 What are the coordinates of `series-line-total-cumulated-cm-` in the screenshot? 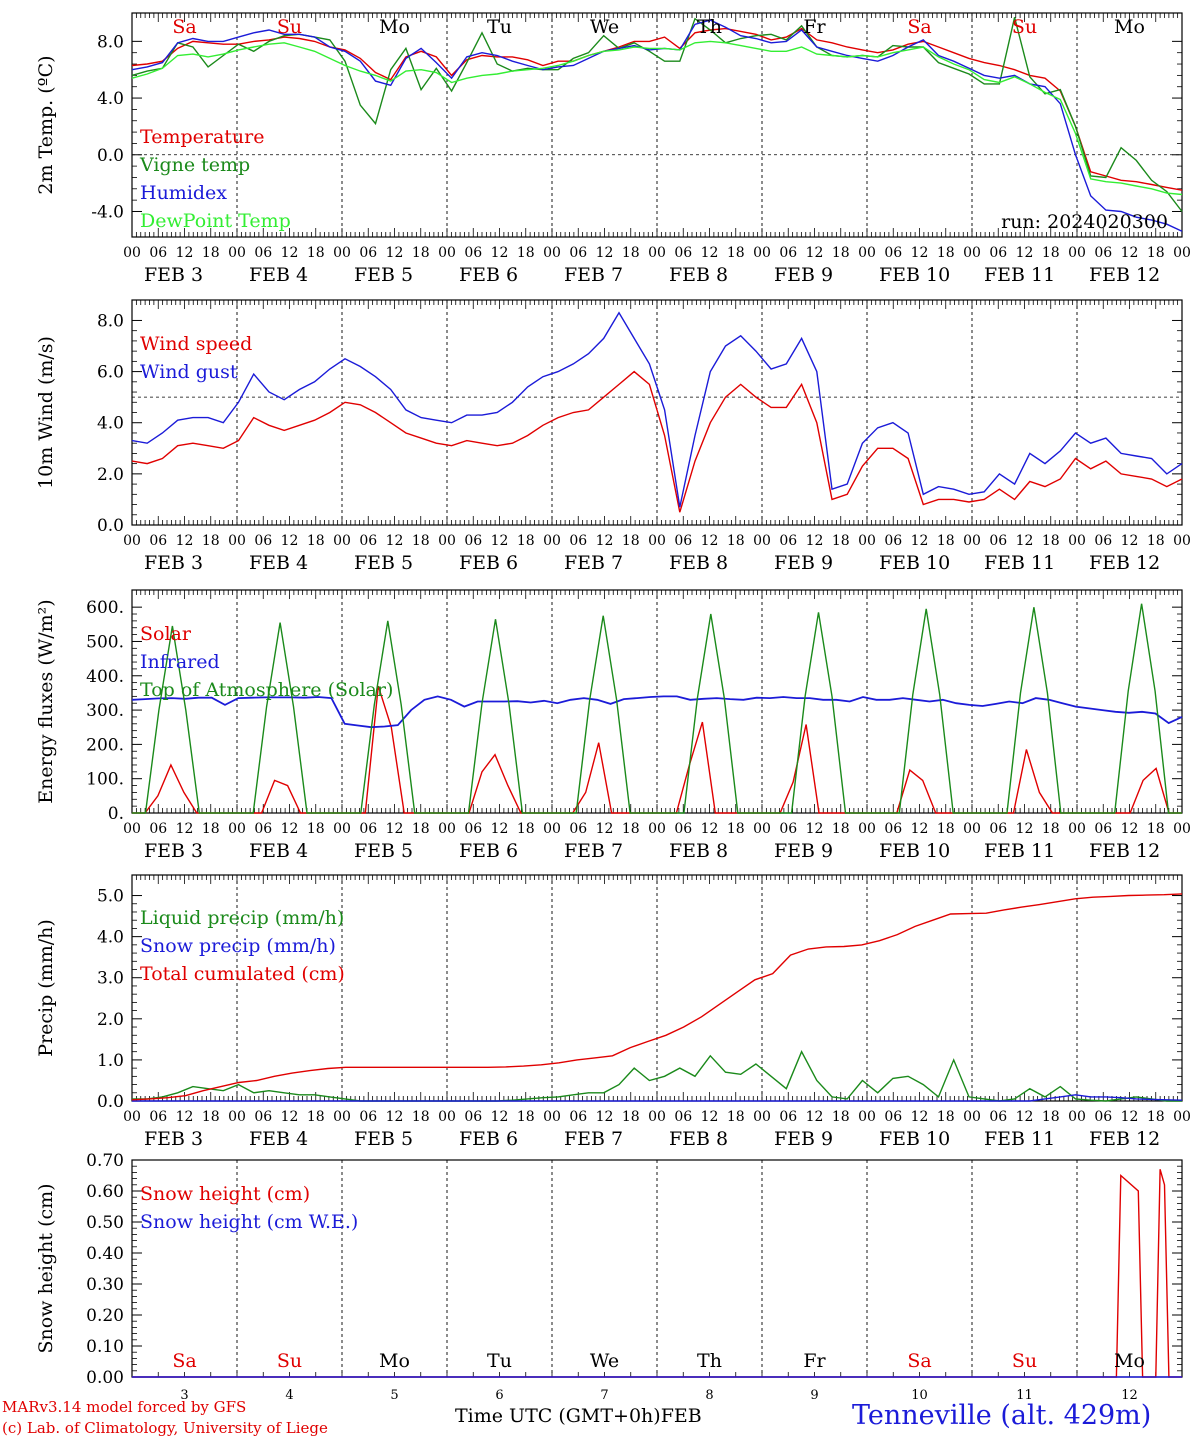 It's located at (657, 997).